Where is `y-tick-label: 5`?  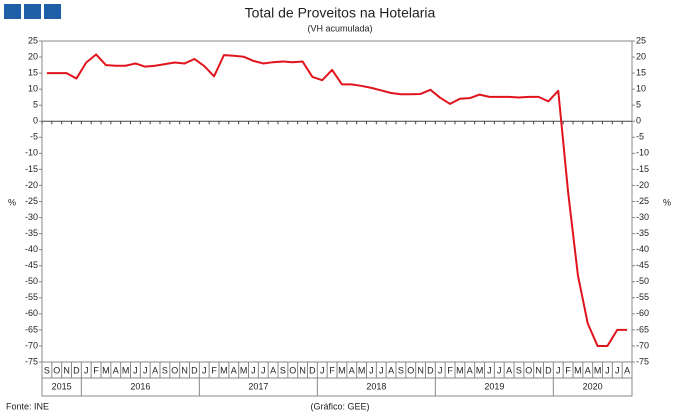 y-tick-label: 5 is located at coordinates (35, 105).